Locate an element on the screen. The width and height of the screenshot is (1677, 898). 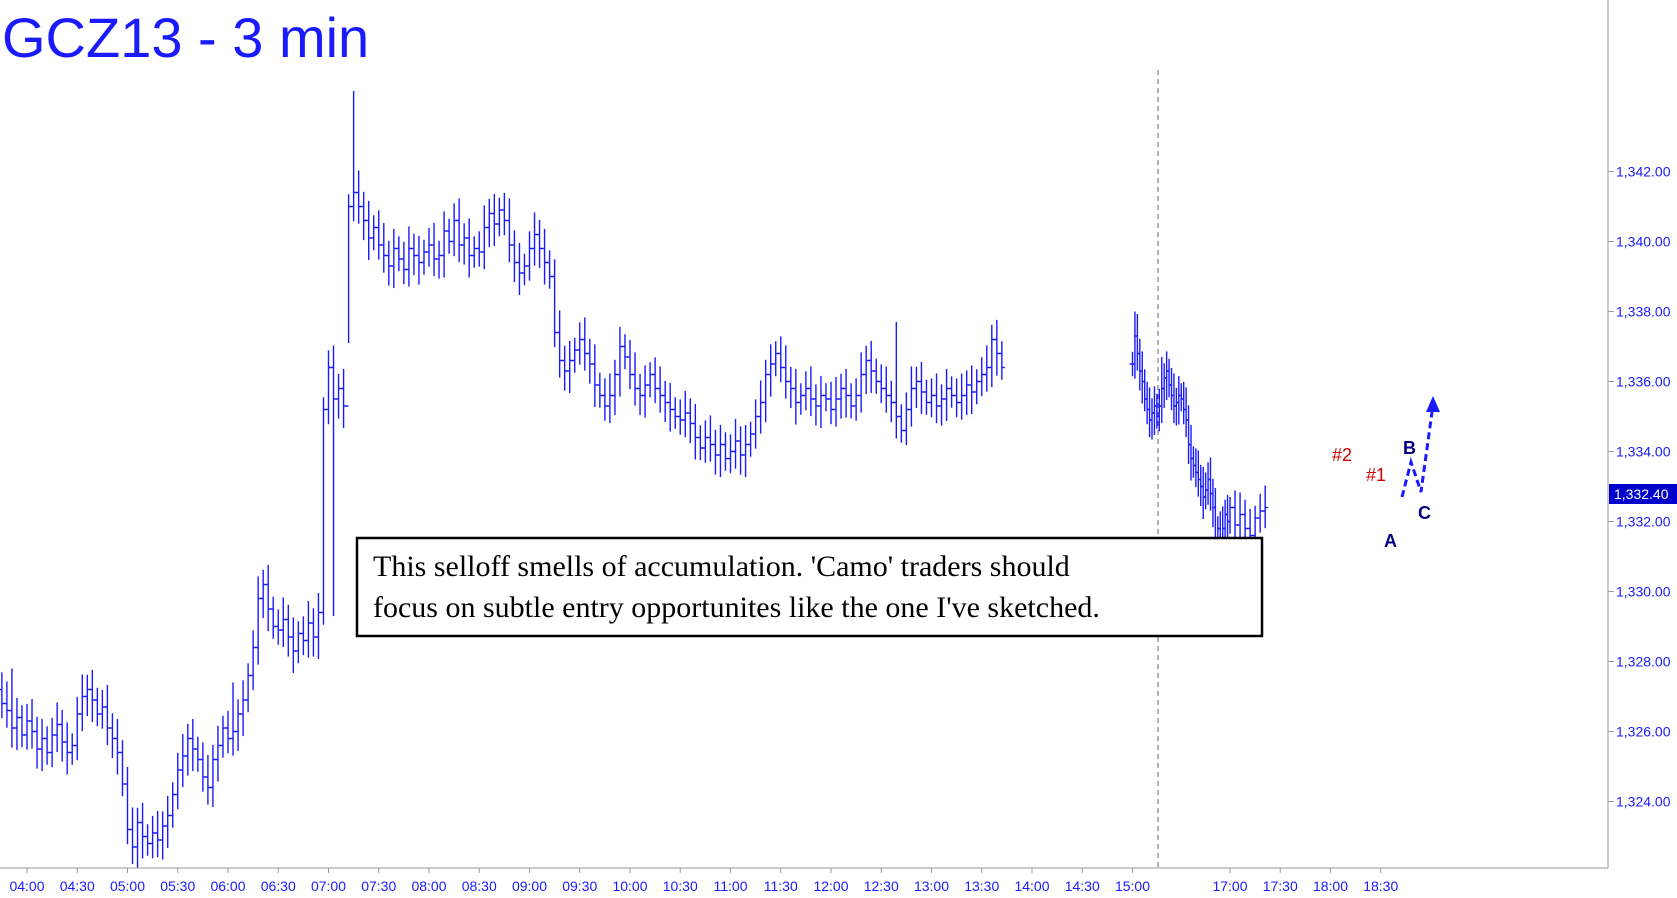
annotation-box-frame is located at coordinates (809, 587).